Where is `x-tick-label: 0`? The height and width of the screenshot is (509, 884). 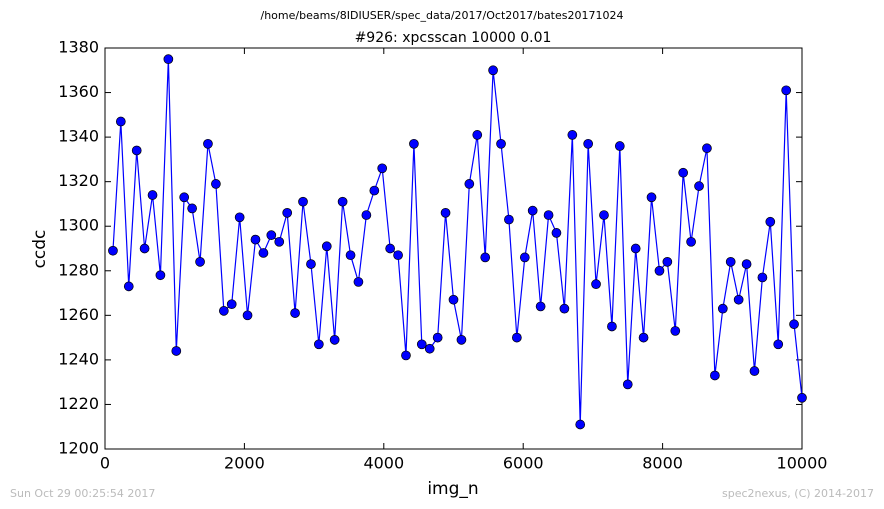
x-tick-label: 0 is located at coordinates (105, 463).